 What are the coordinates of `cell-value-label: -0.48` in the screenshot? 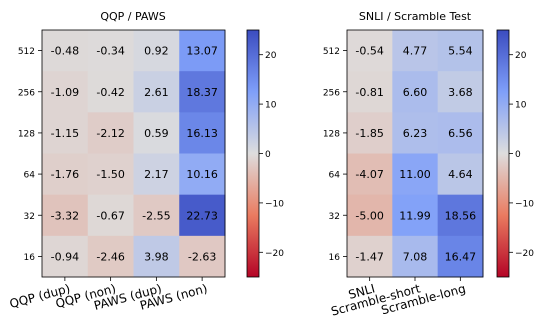 It's located at (65, 51).